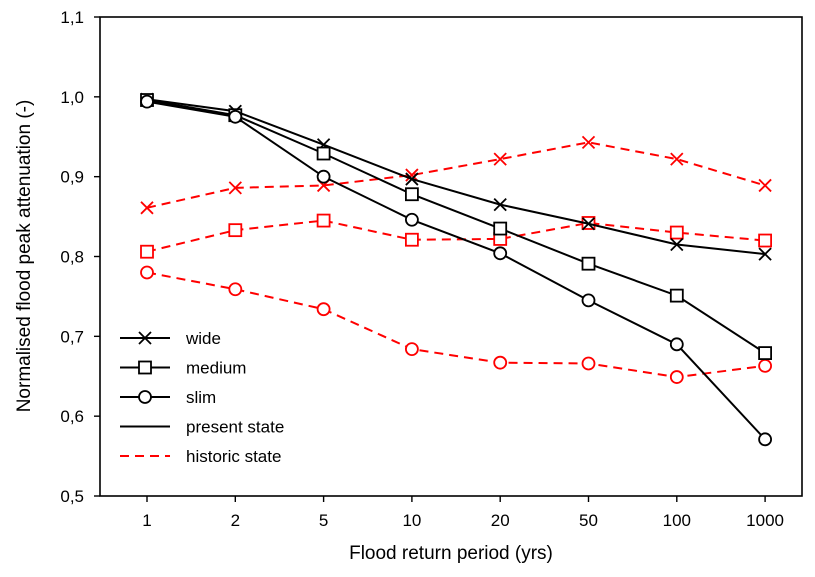 This screenshot has width=815, height=577. I want to click on series-wide-historic, so click(456, 175).